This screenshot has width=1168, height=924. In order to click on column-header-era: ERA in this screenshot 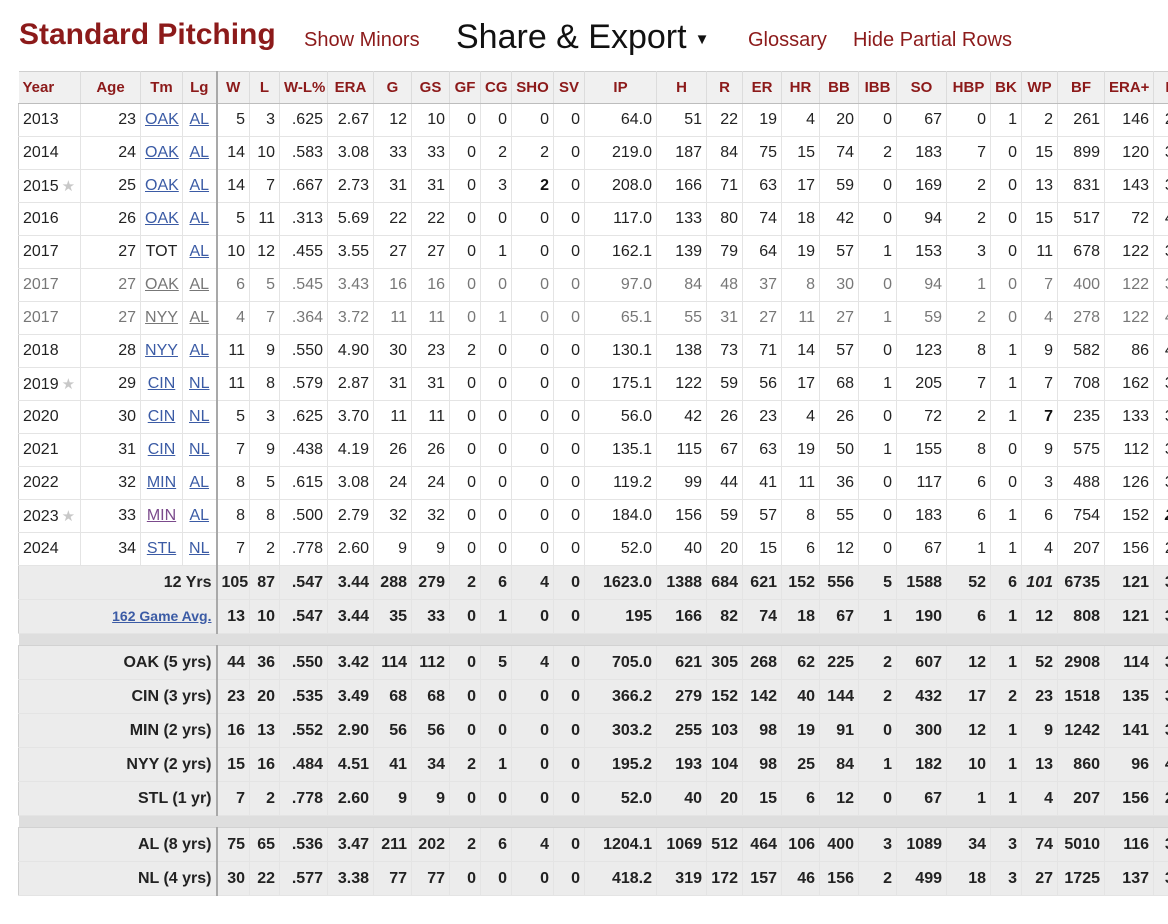, I will do `click(350, 87)`.